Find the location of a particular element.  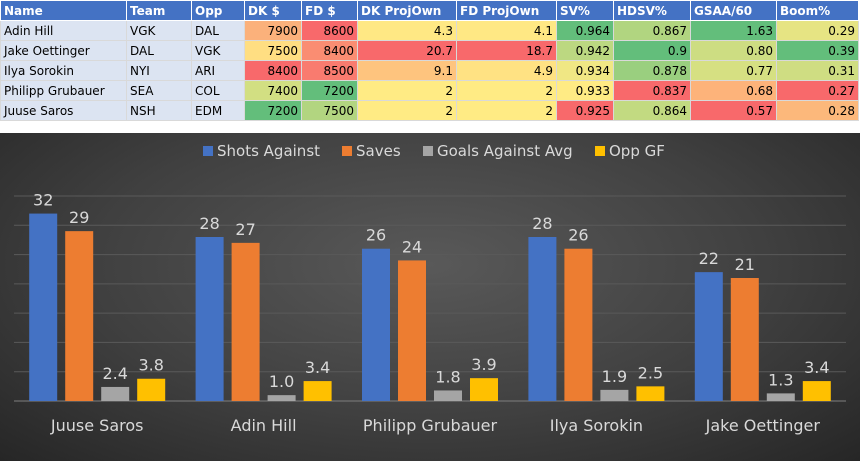

table-cell: 0.28 is located at coordinates (817, 110).